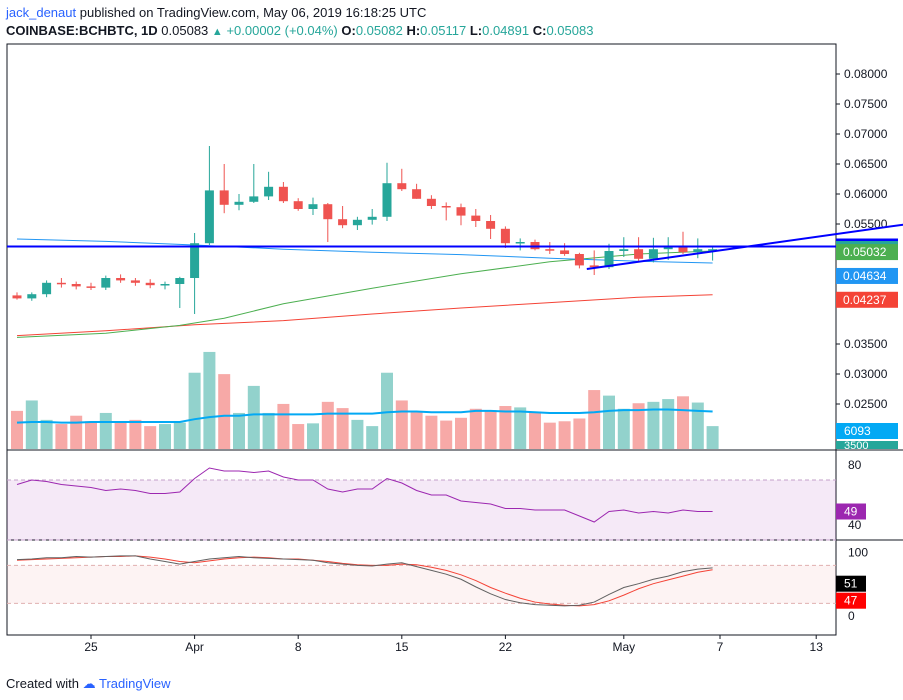 The height and width of the screenshot is (700, 903). I want to click on y-tick-label: 0.08000, so click(866, 74).